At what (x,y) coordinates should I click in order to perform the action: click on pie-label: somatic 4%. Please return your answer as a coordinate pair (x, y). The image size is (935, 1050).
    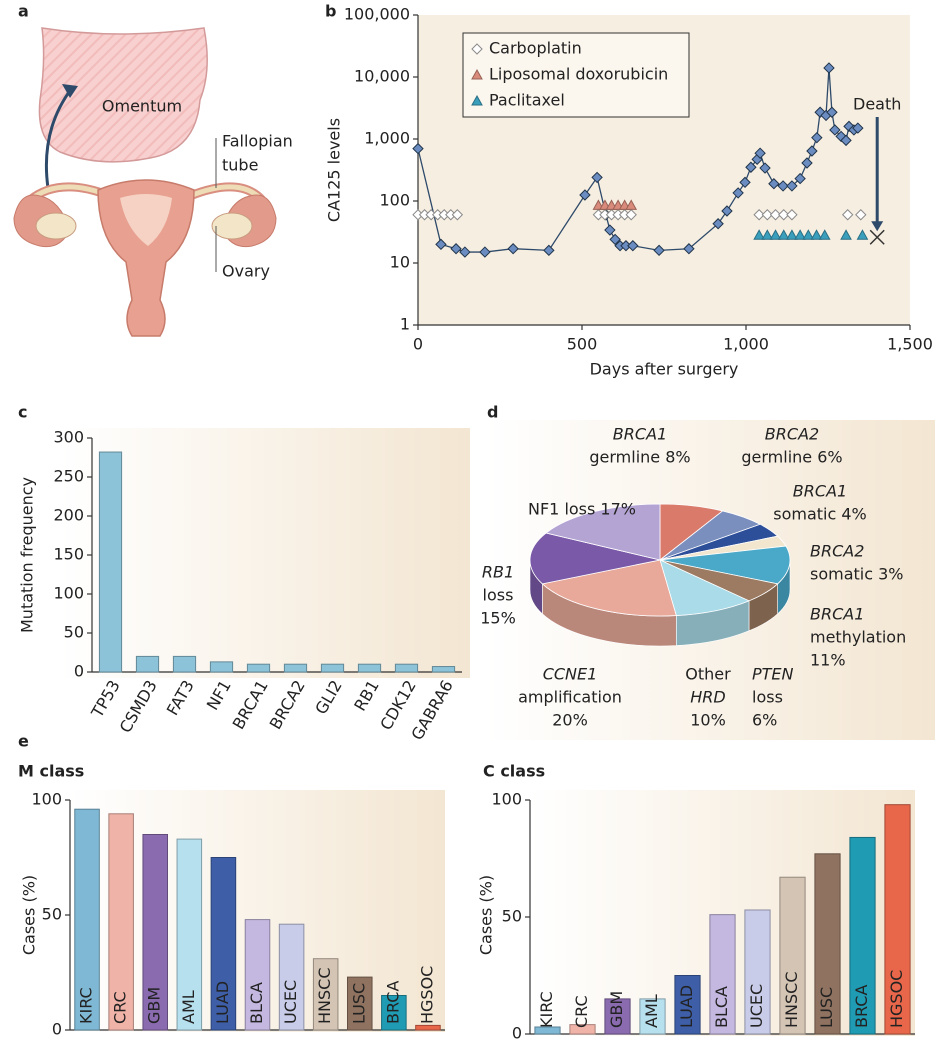
    Looking at the image, I should click on (820, 514).